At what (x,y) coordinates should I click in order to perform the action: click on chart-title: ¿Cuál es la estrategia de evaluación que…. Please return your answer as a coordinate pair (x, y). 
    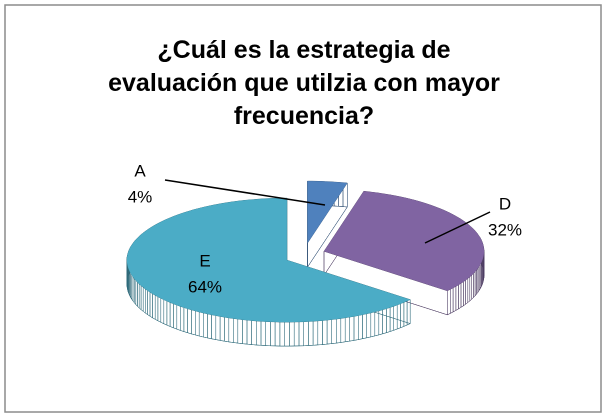
    Looking at the image, I should click on (304, 83).